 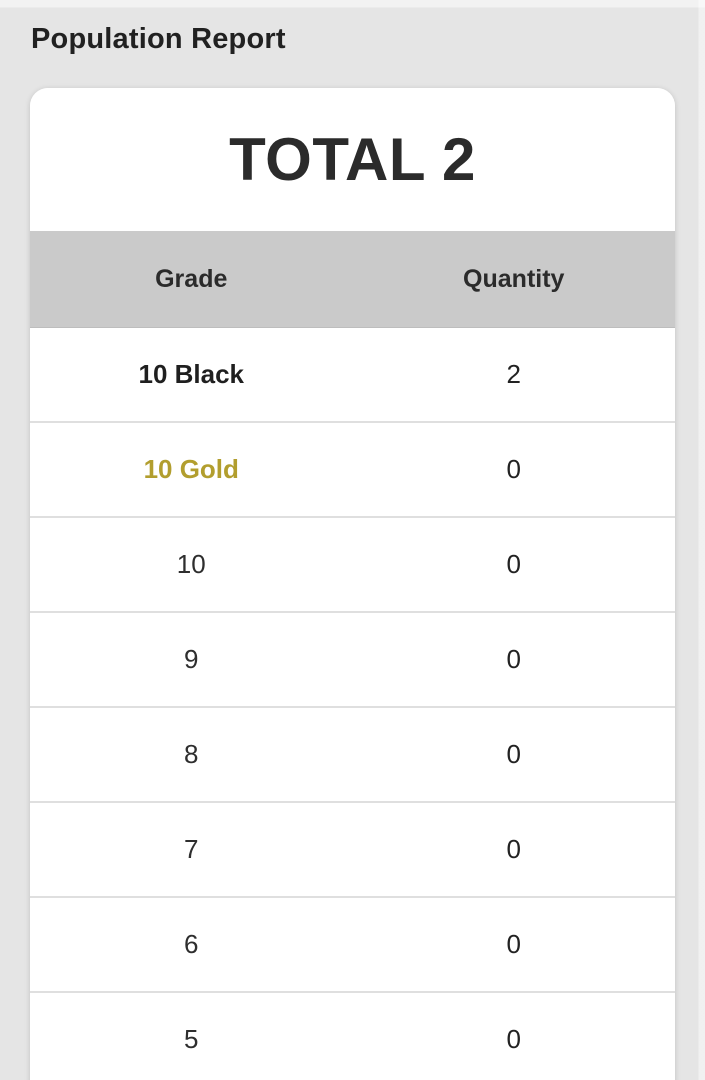 I want to click on total-section: TOTAL 2, so click(x=352, y=159).